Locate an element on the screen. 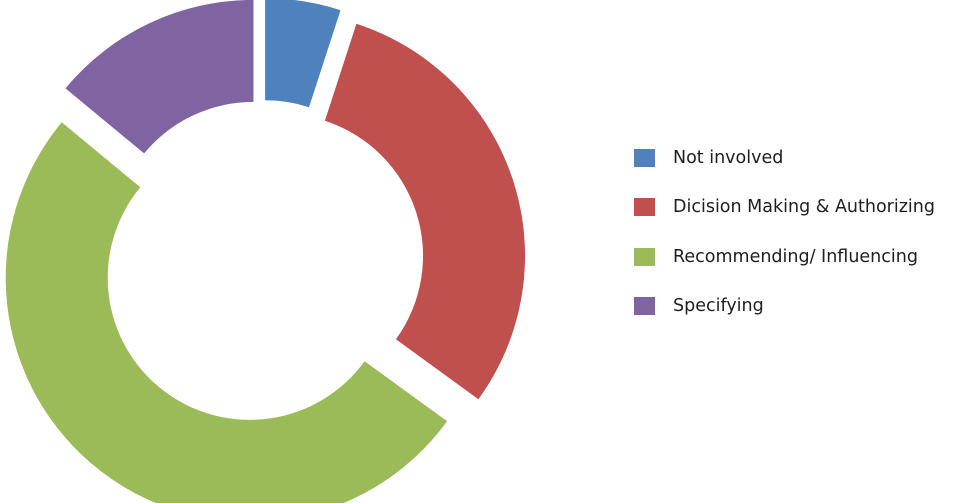  legend-label-decision-making: Dicision Making & Authorizing is located at coordinates (804, 207).